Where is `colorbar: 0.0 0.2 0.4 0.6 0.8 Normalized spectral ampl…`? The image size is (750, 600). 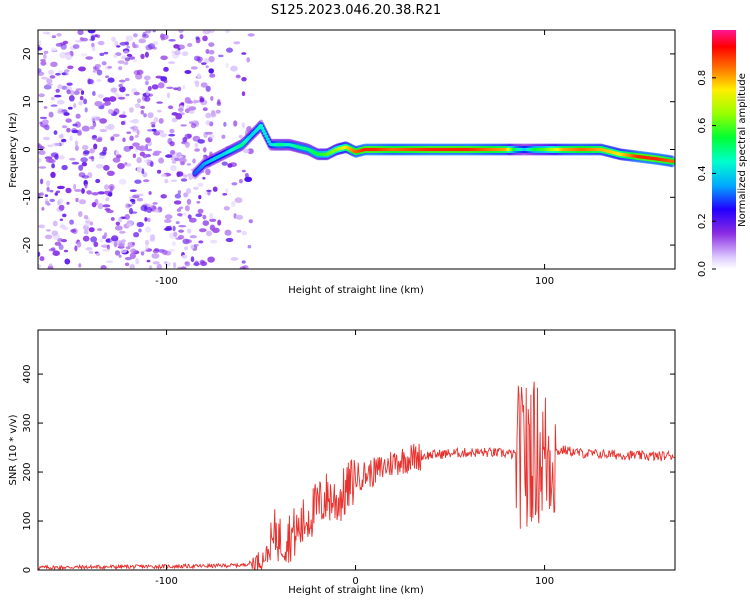 colorbar: 0.0 0.2 0.4 0.6 0.8 Normalized spectral ampl… is located at coordinates (722, 153).